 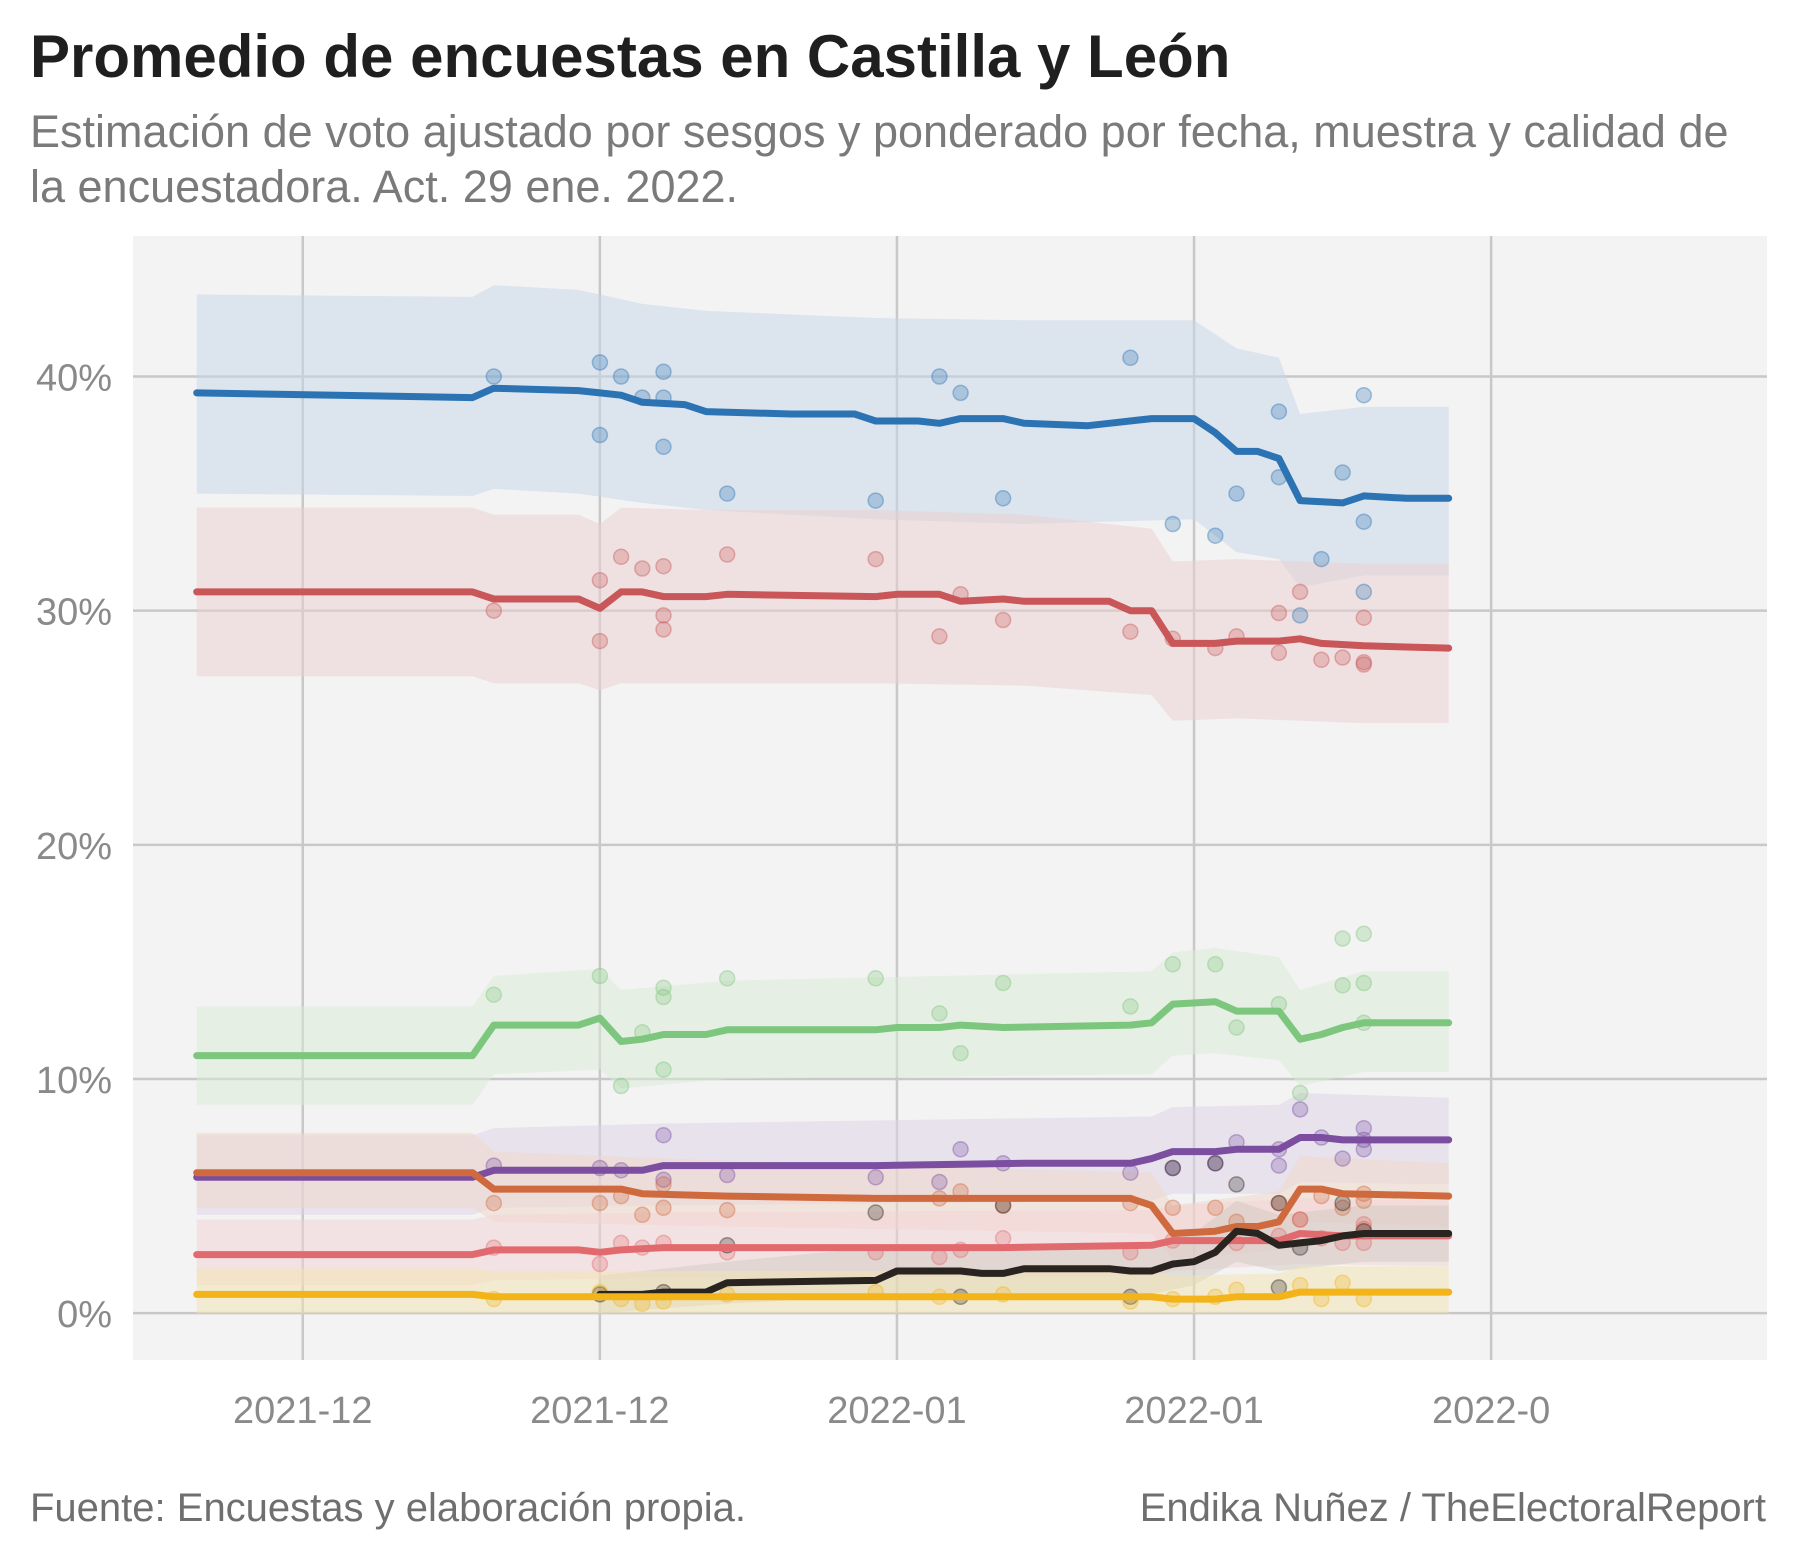 What do you see at coordinates (302, 1411) in the screenshot?
I see `x-tick-label-0: 2021-12` at bounding box center [302, 1411].